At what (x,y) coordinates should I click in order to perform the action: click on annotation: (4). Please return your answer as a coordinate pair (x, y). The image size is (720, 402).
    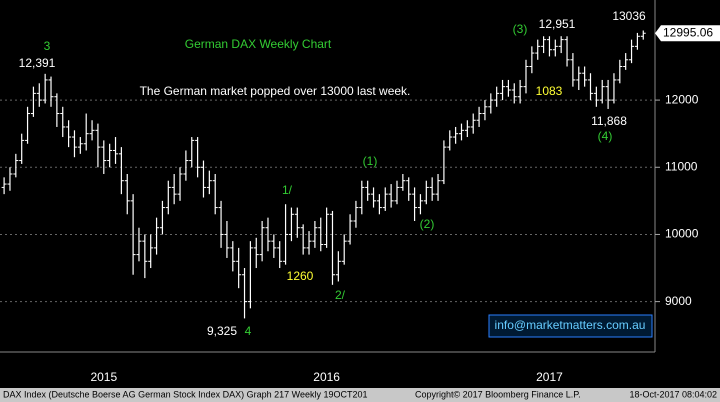
    Looking at the image, I should click on (605, 136).